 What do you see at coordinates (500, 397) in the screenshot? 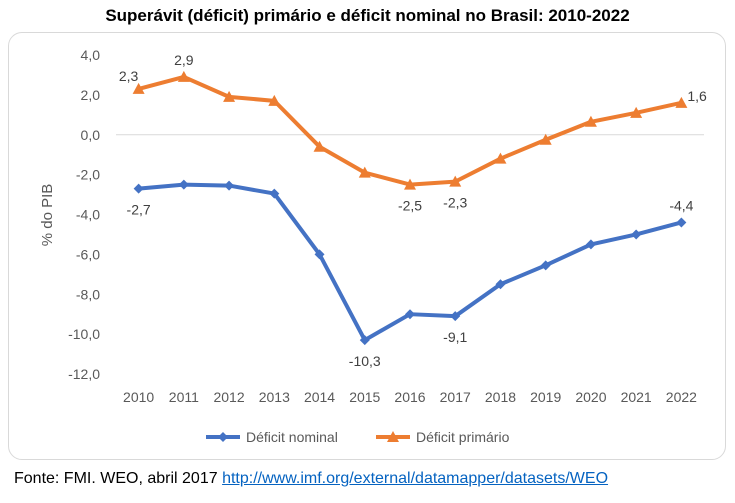
I see `x-tick-label: 2018` at bounding box center [500, 397].